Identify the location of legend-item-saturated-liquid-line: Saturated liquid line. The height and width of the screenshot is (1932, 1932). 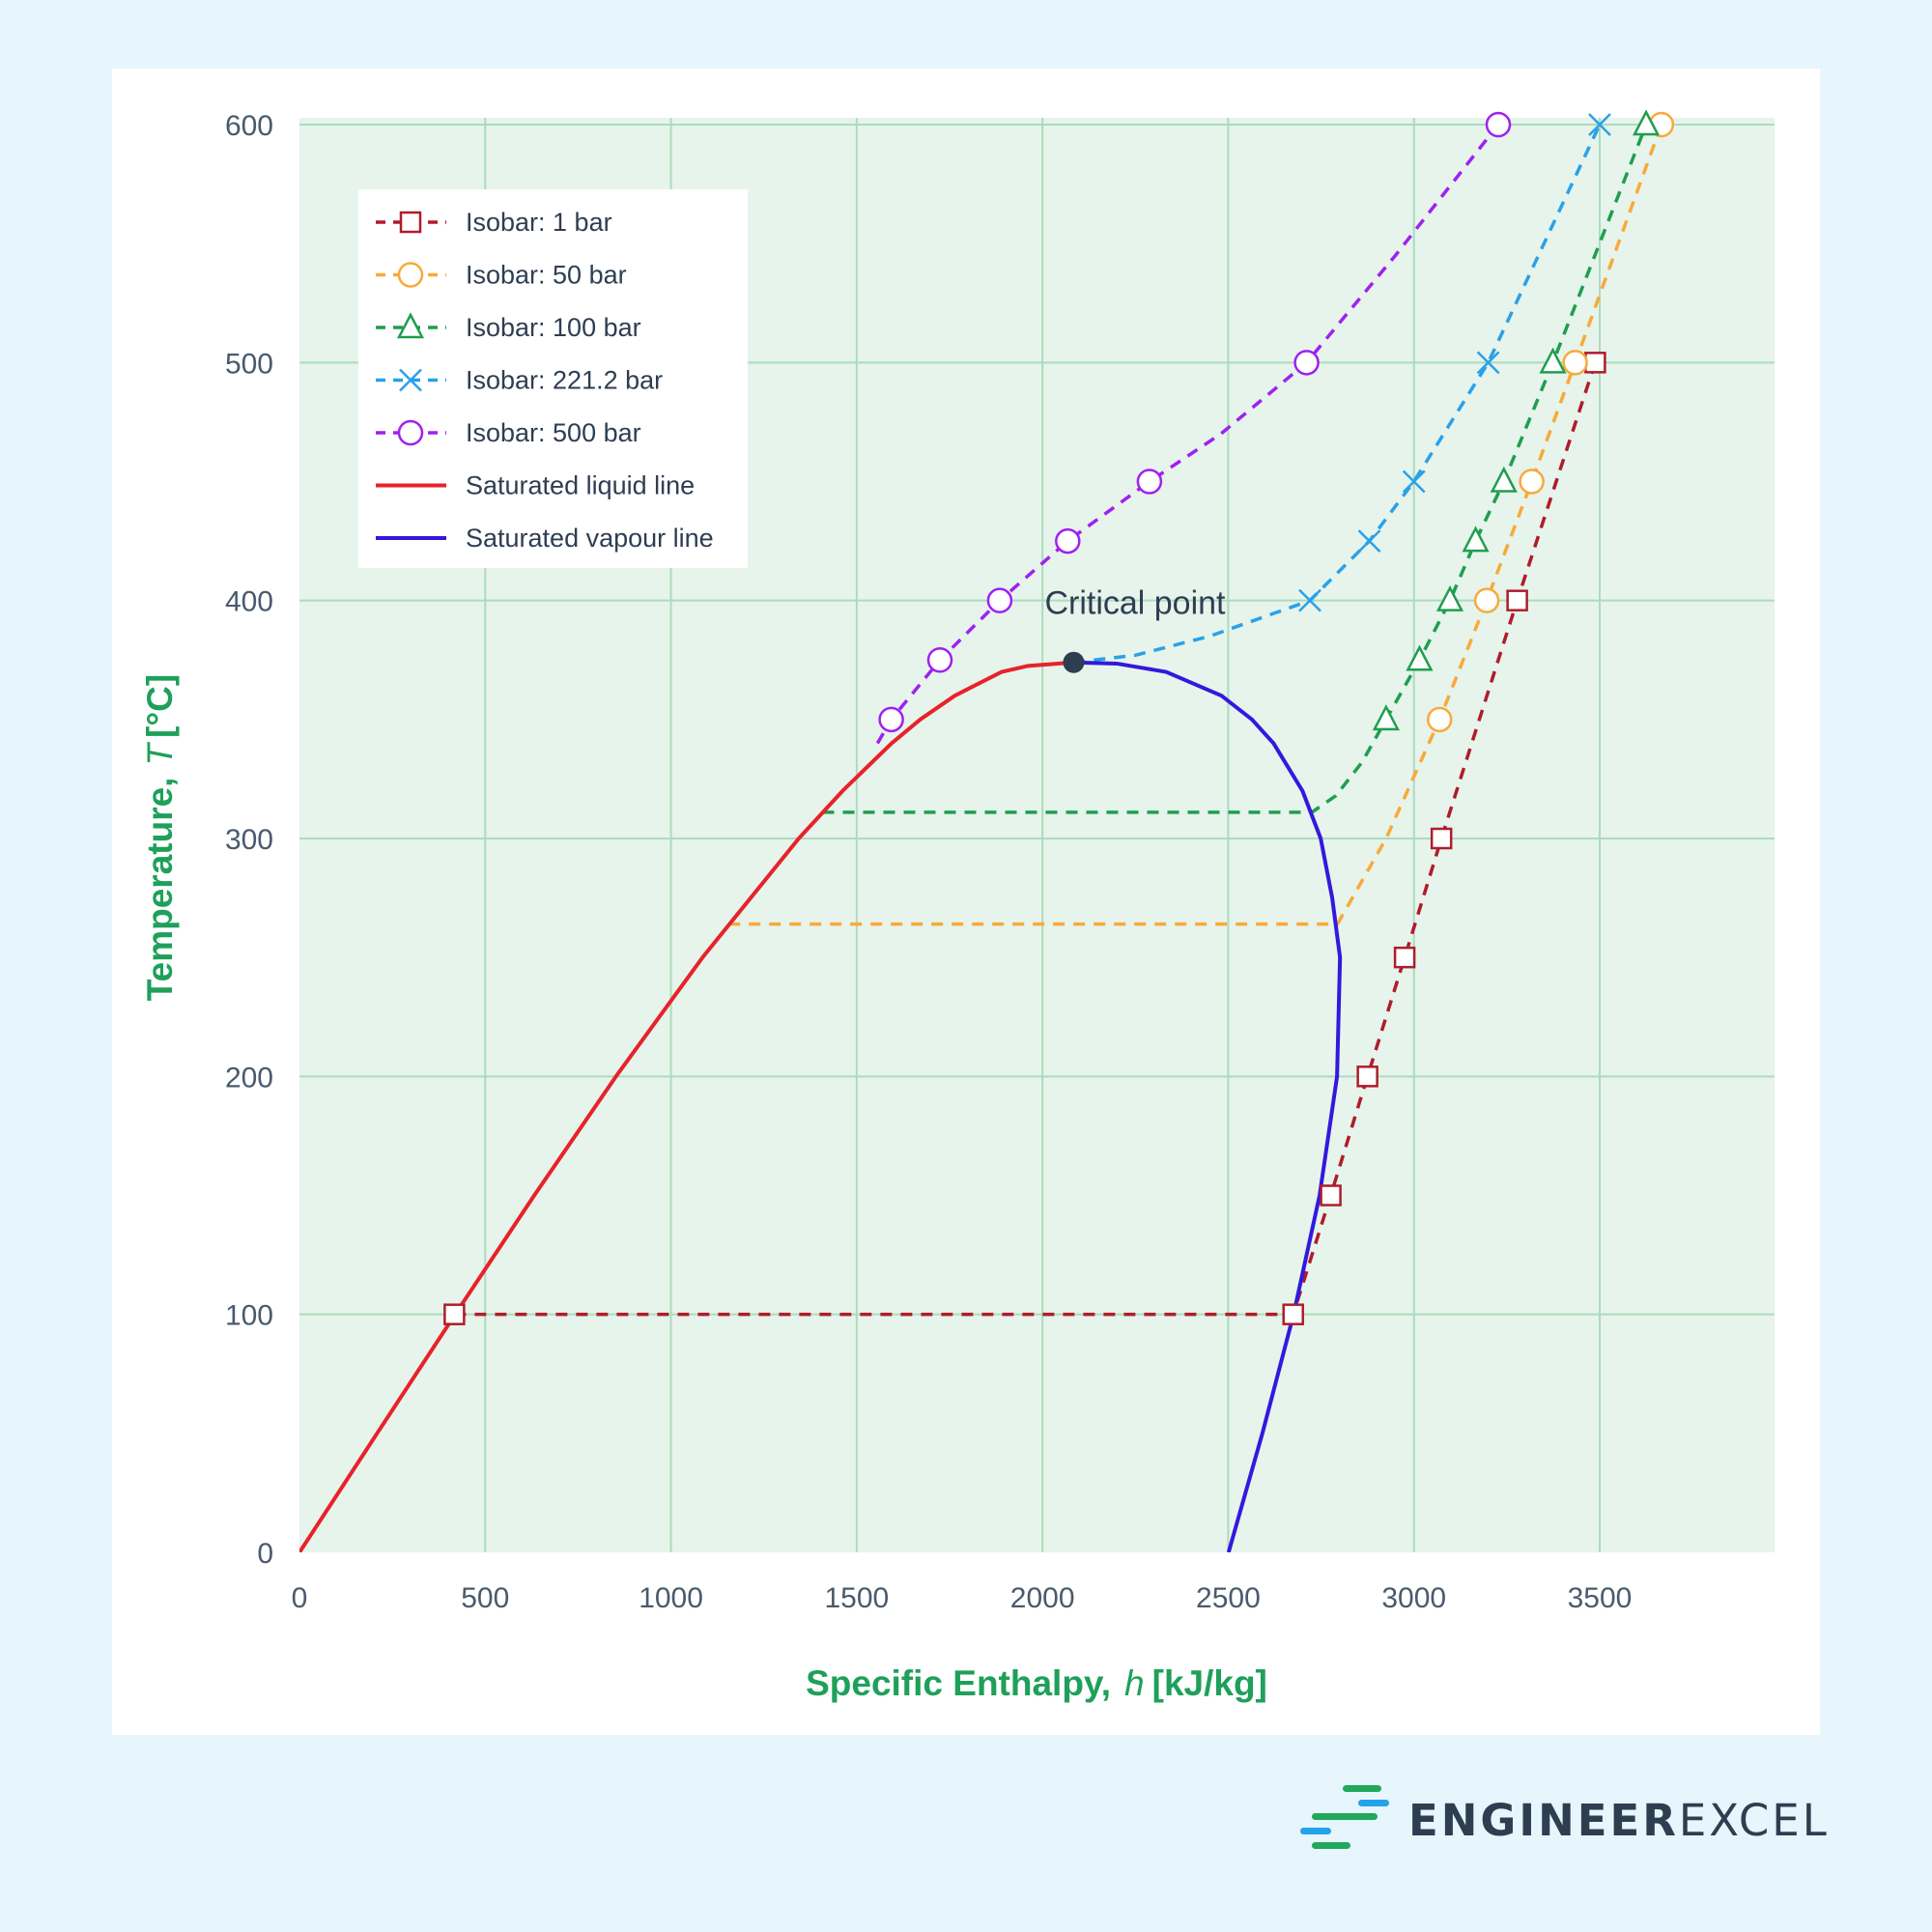
(535, 485).